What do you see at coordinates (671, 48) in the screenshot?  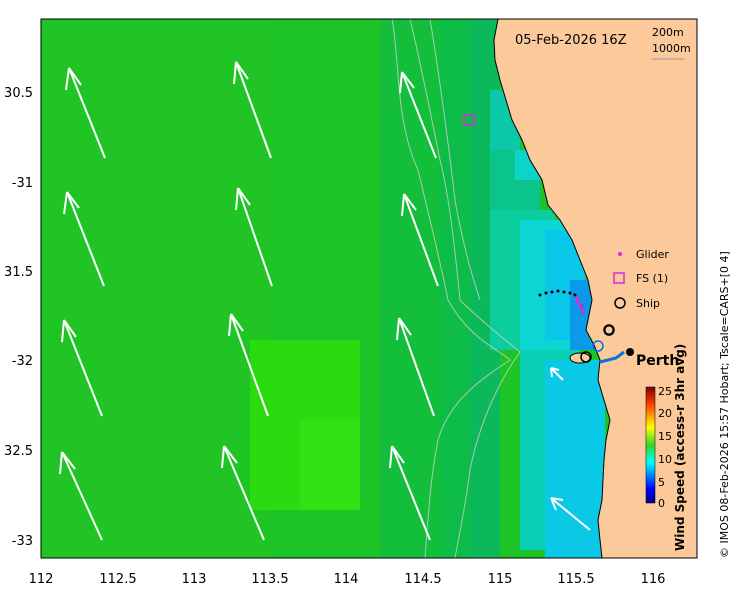 I see `contour-label-1000m: 1000m` at bounding box center [671, 48].